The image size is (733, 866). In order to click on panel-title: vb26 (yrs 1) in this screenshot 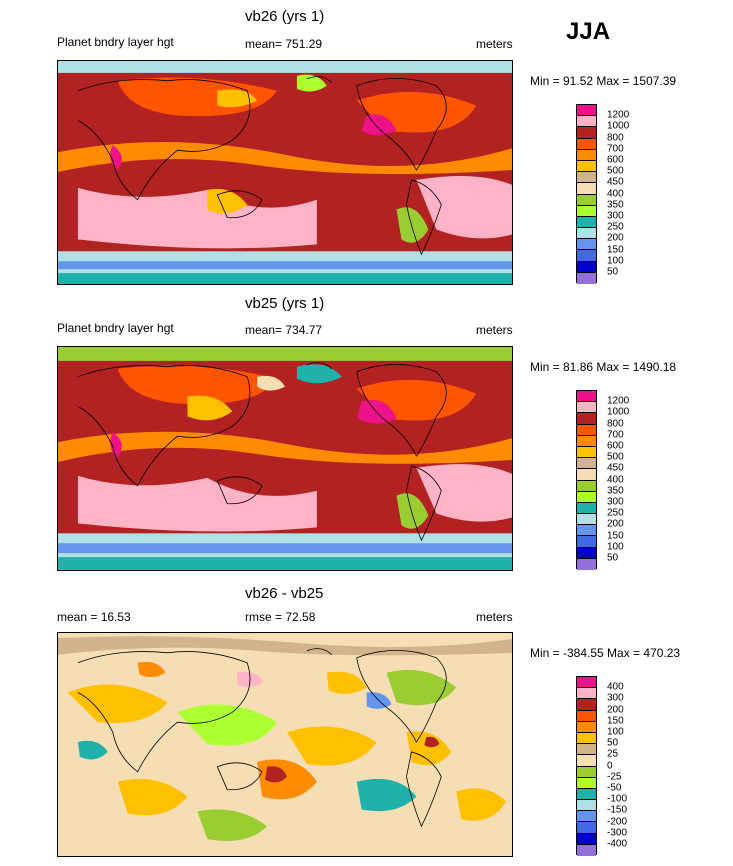, I will do `click(285, 16)`.